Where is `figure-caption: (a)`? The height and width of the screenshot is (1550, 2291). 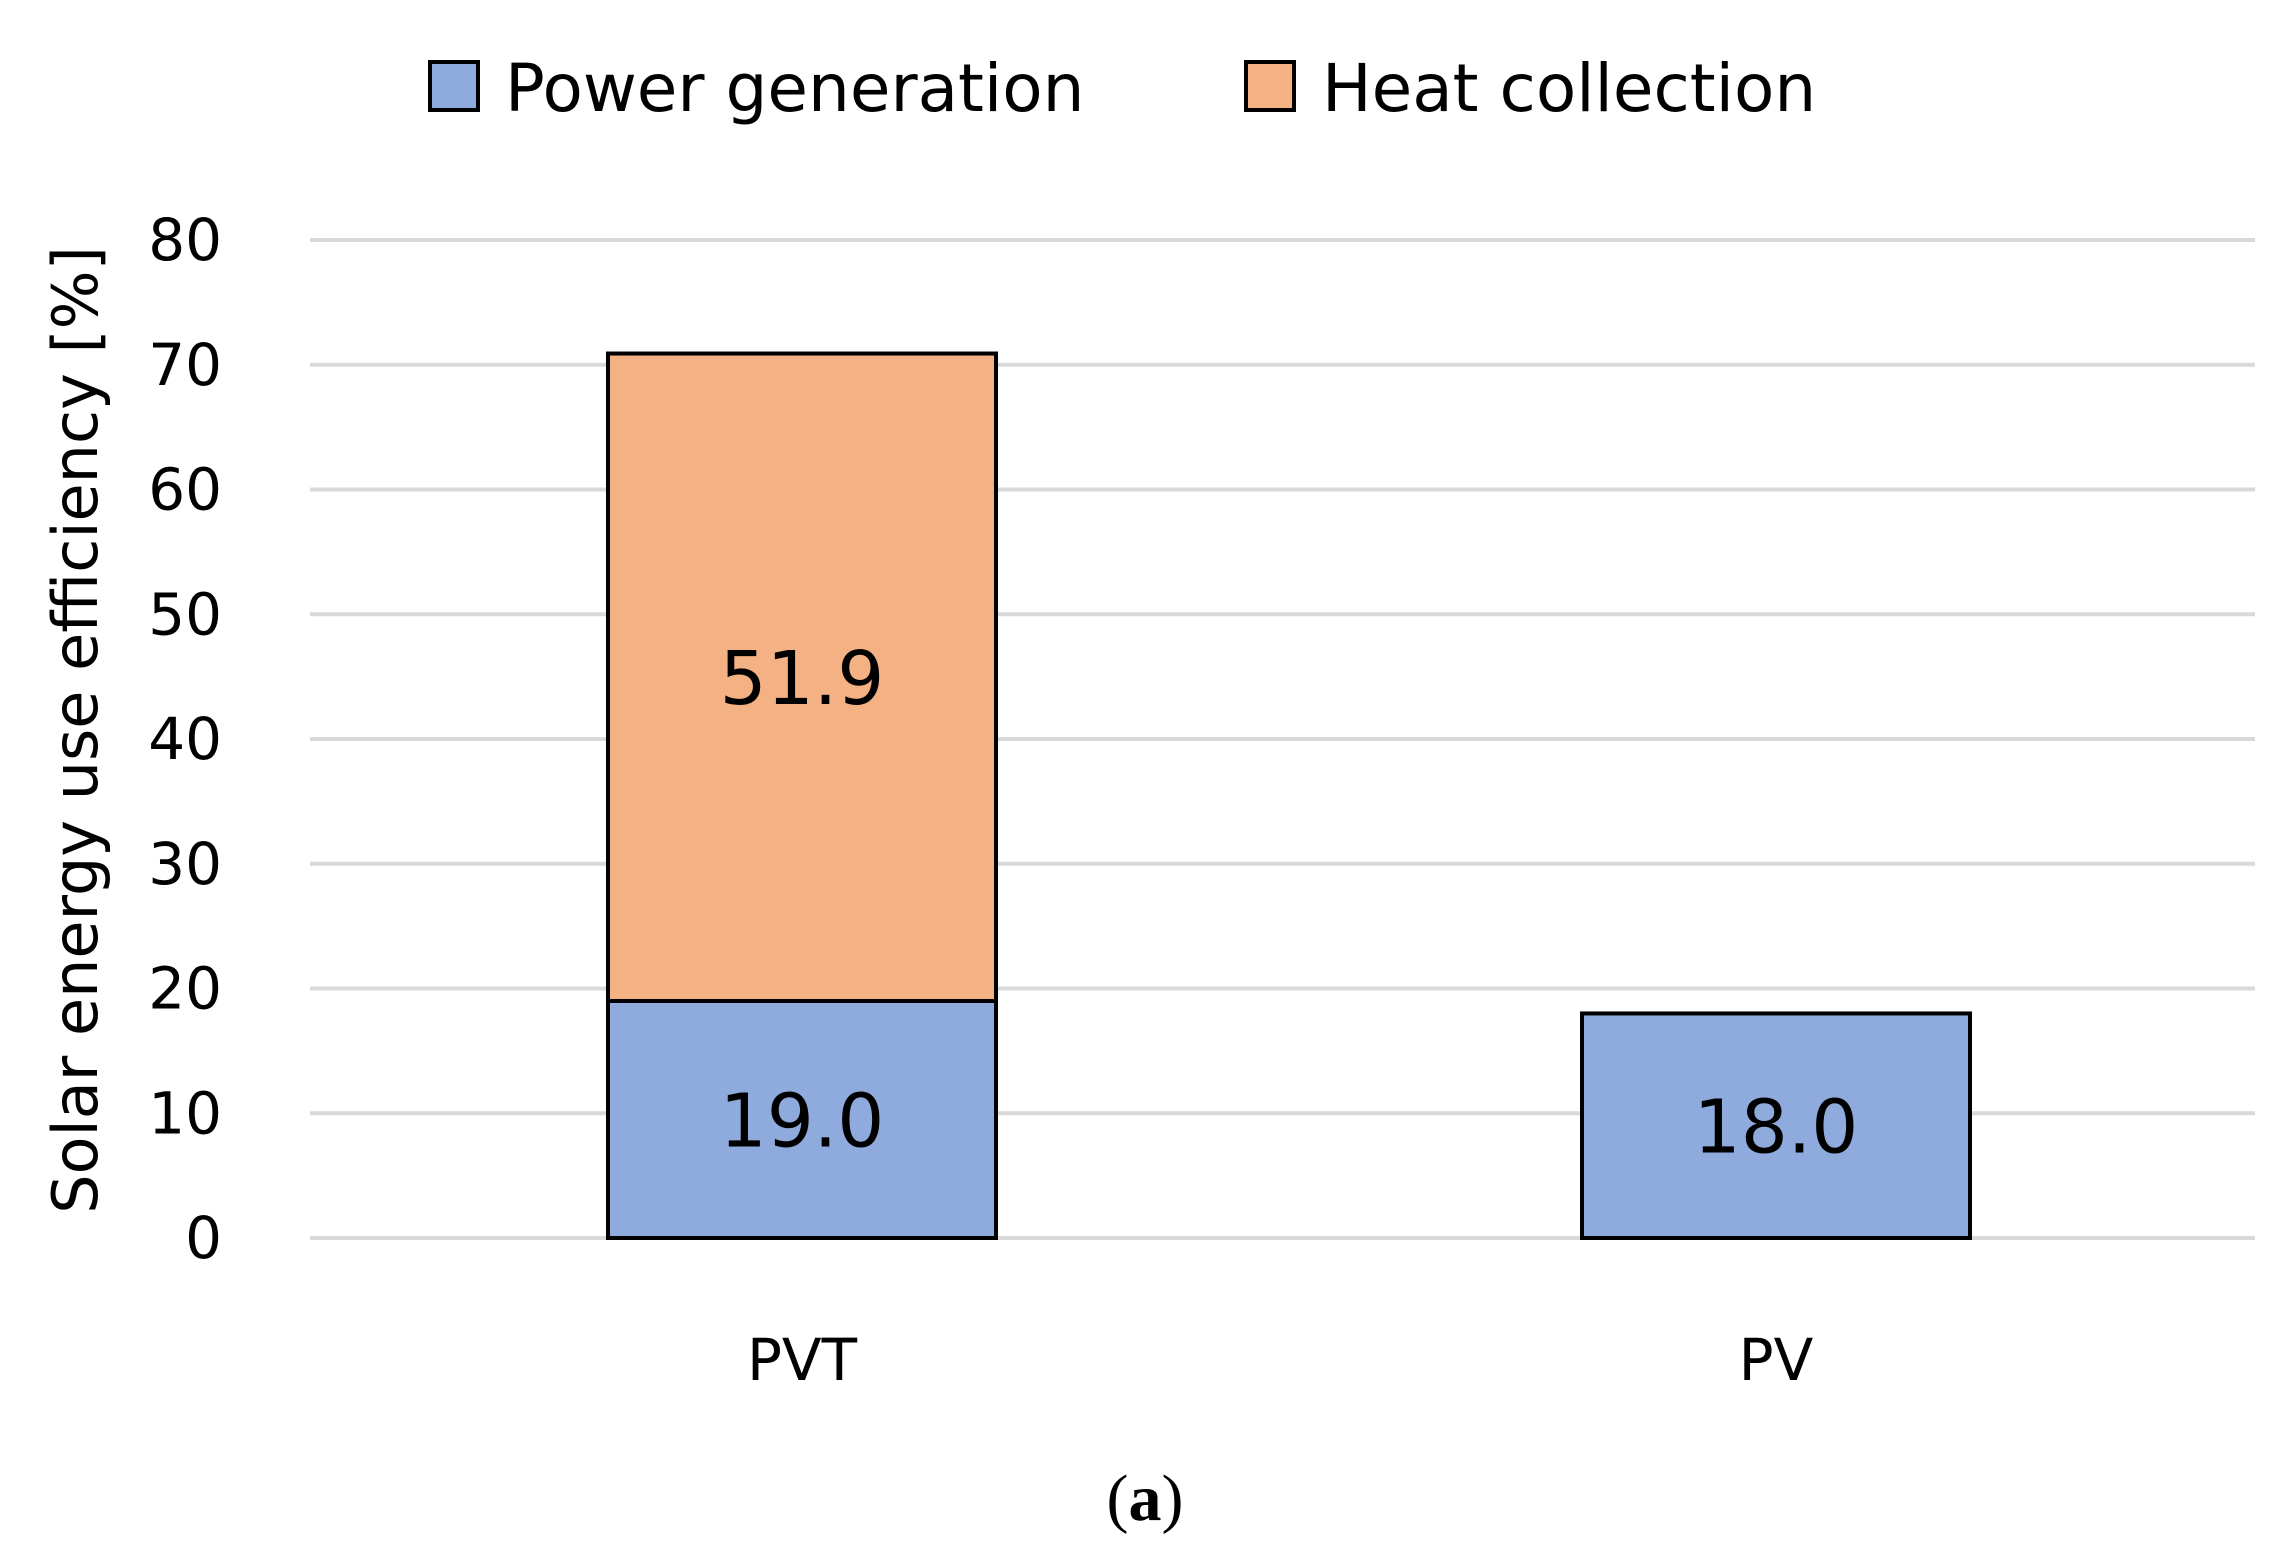 figure-caption: (a) is located at coordinates (1145, 1498).